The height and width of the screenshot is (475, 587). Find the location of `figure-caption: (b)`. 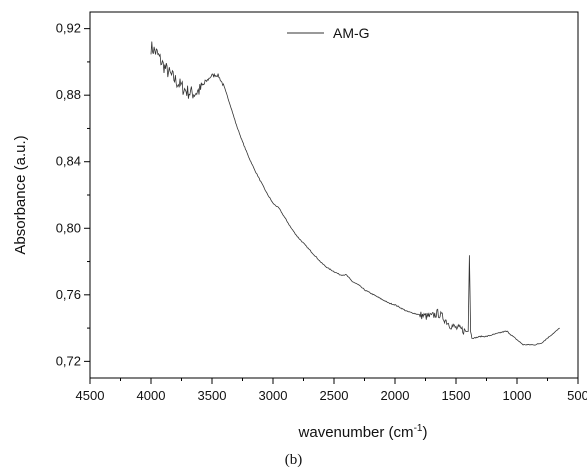

figure-caption: (b) is located at coordinates (293, 460).